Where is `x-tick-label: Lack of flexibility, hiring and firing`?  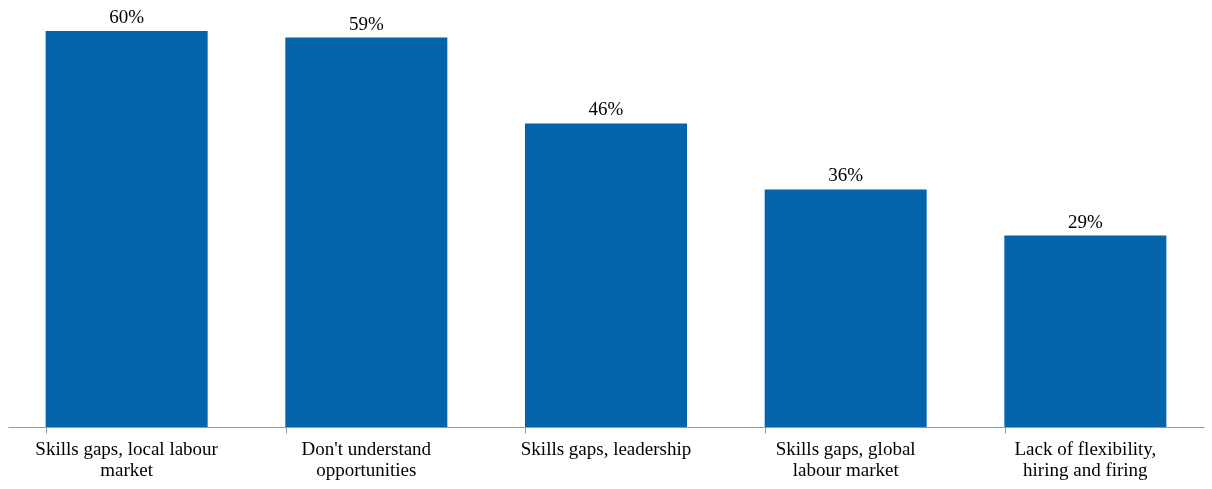
x-tick-label: Lack of flexibility, hiring and firing is located at coordinates (1085, 458).